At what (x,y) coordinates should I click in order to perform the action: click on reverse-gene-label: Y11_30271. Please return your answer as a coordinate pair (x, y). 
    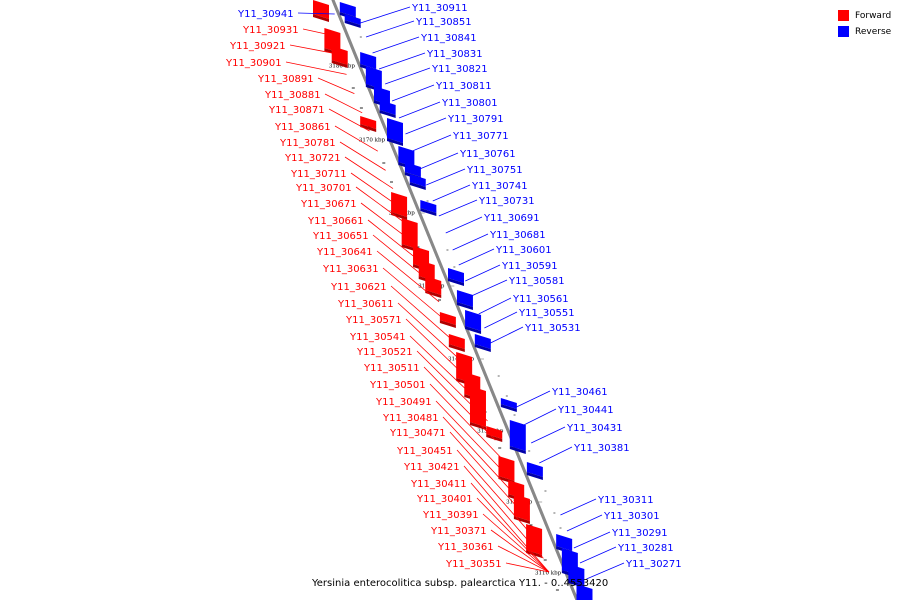
    Looking at the image, I should click on (653, 564).